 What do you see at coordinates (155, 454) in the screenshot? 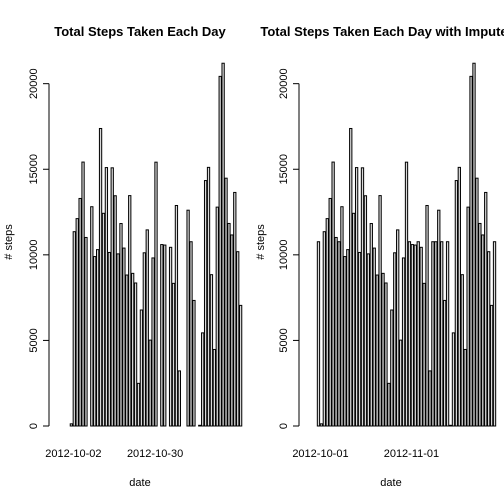
I see `x-tick-label: 2012-10-30` at bounding box center [155, 454].